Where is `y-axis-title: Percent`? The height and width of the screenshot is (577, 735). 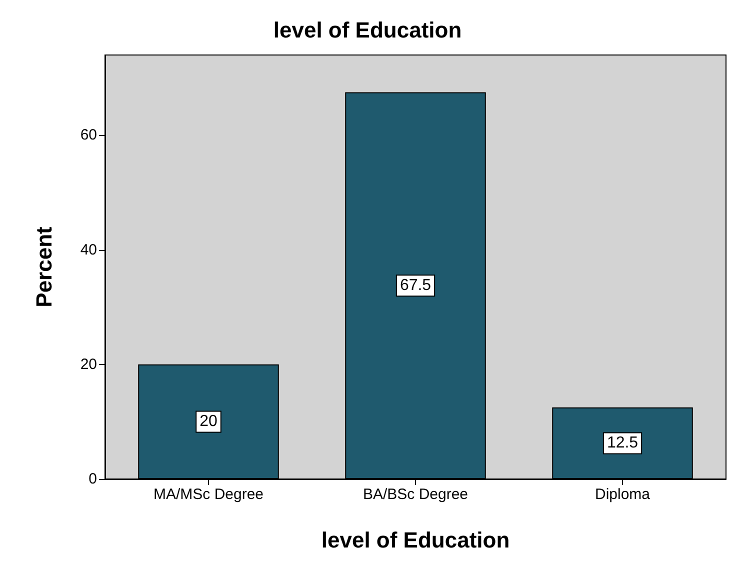
y-axis-title: Percent is located at coordinates (44, 267).